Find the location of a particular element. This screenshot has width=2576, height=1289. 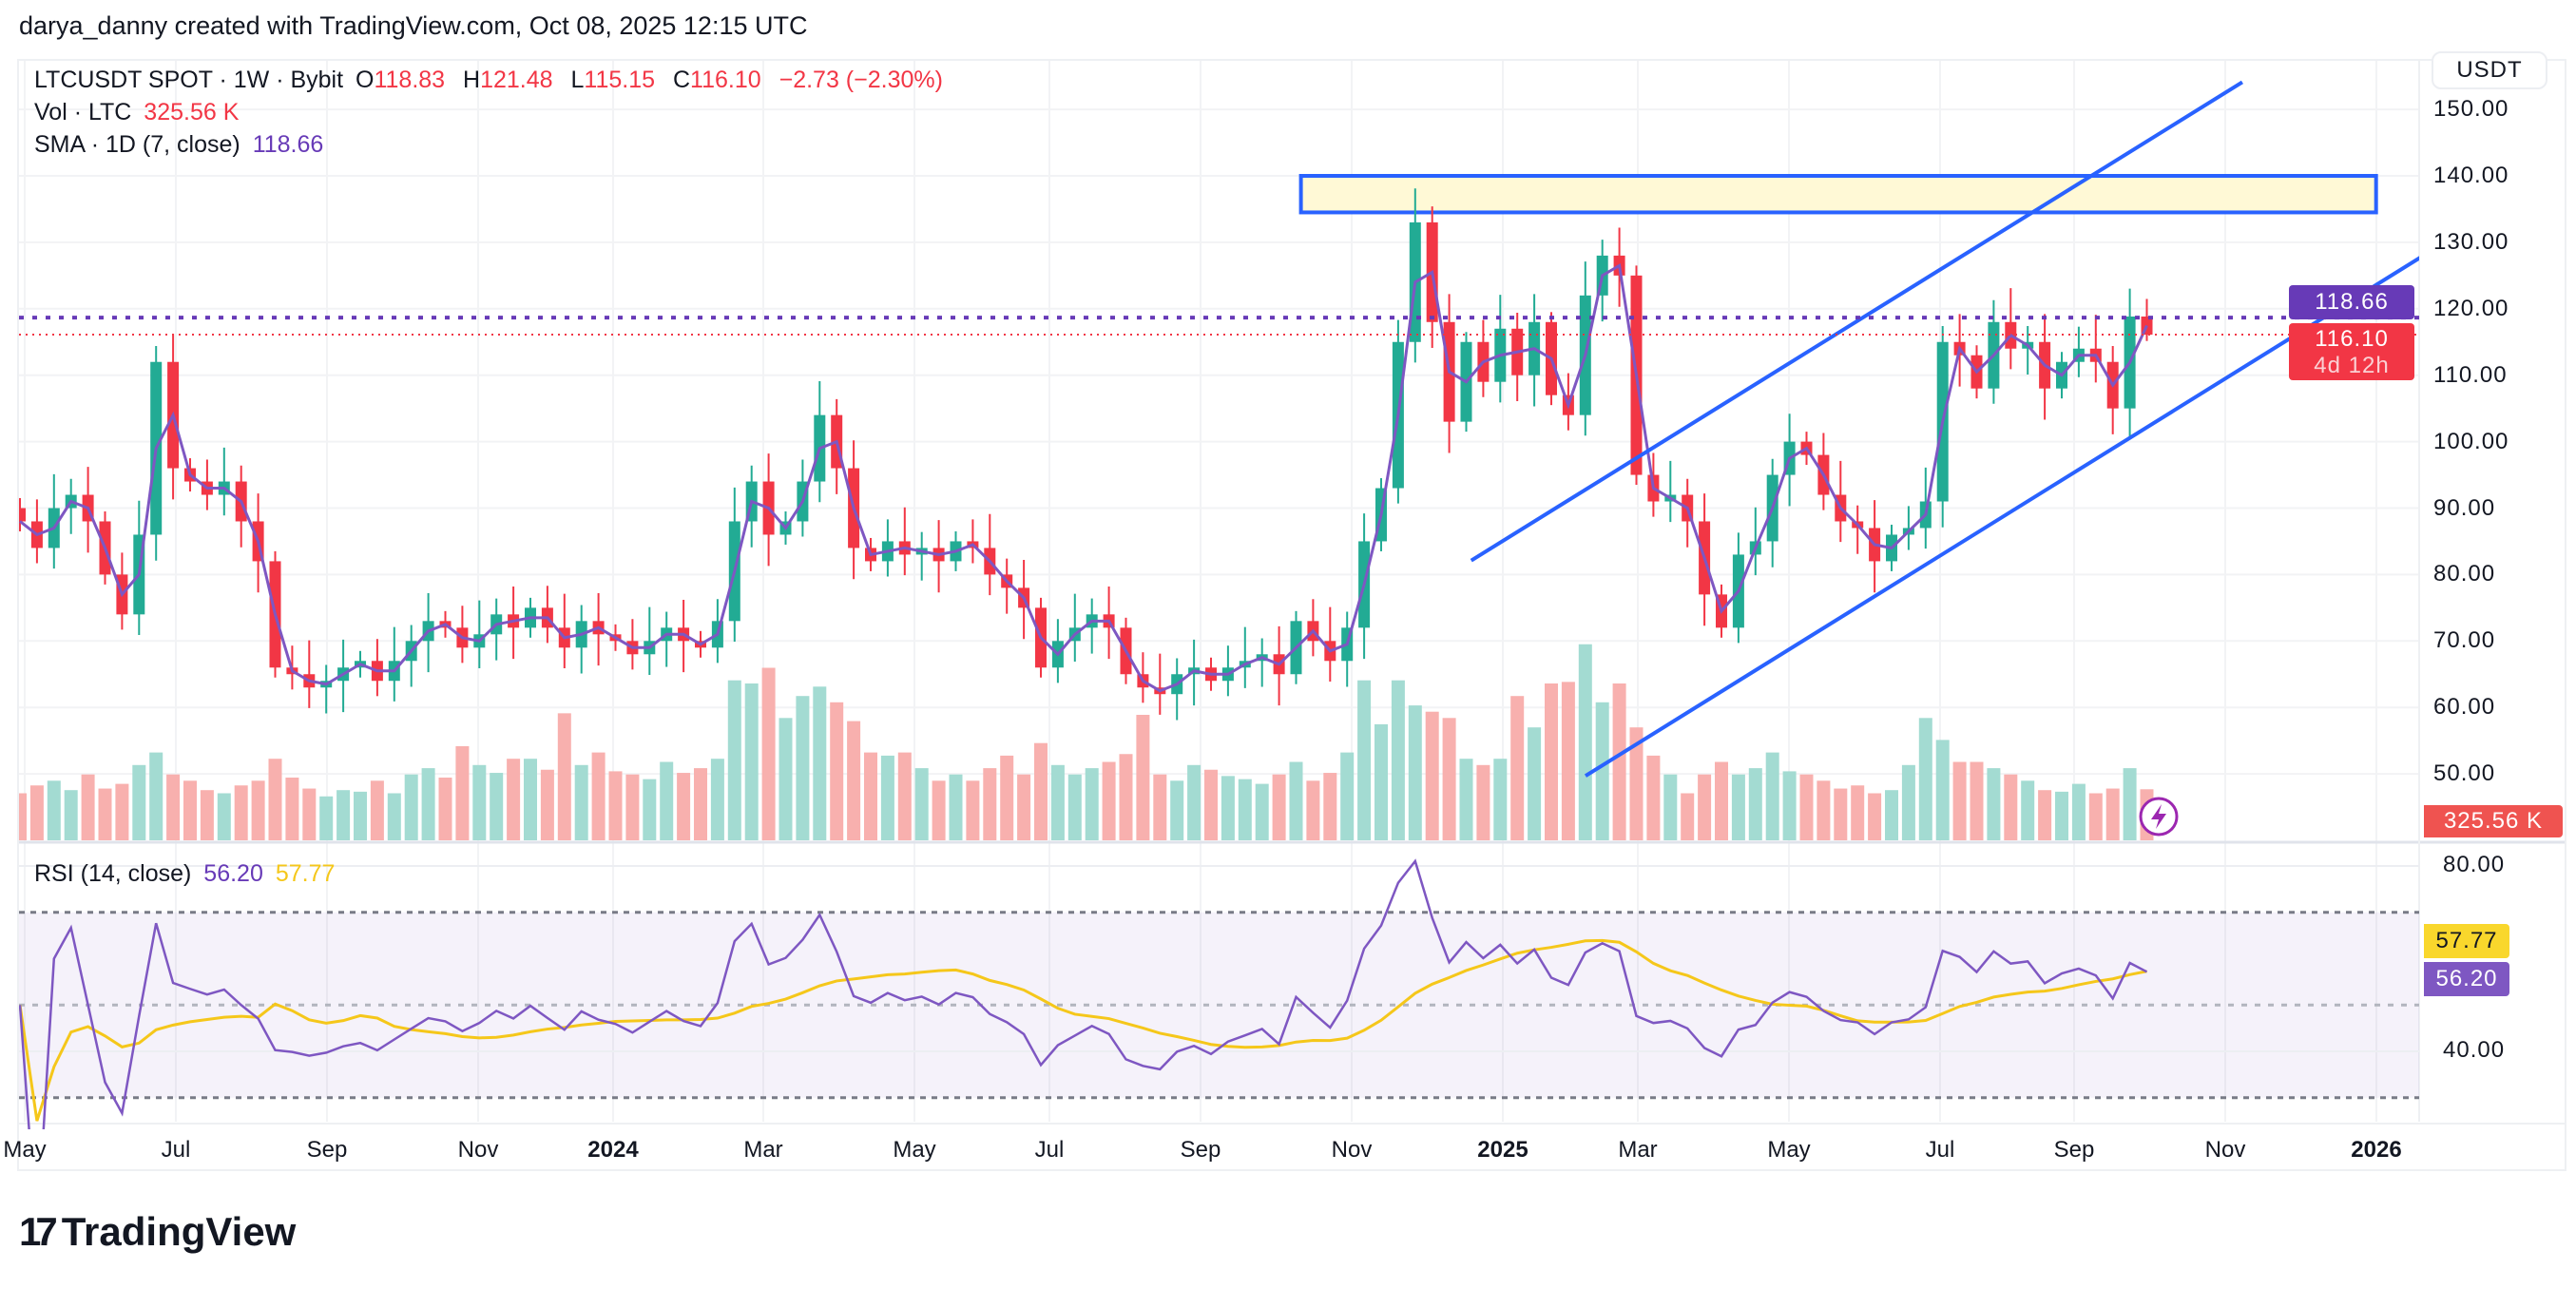

lightning-icon-bolt is located at coordinates (2159, 816).